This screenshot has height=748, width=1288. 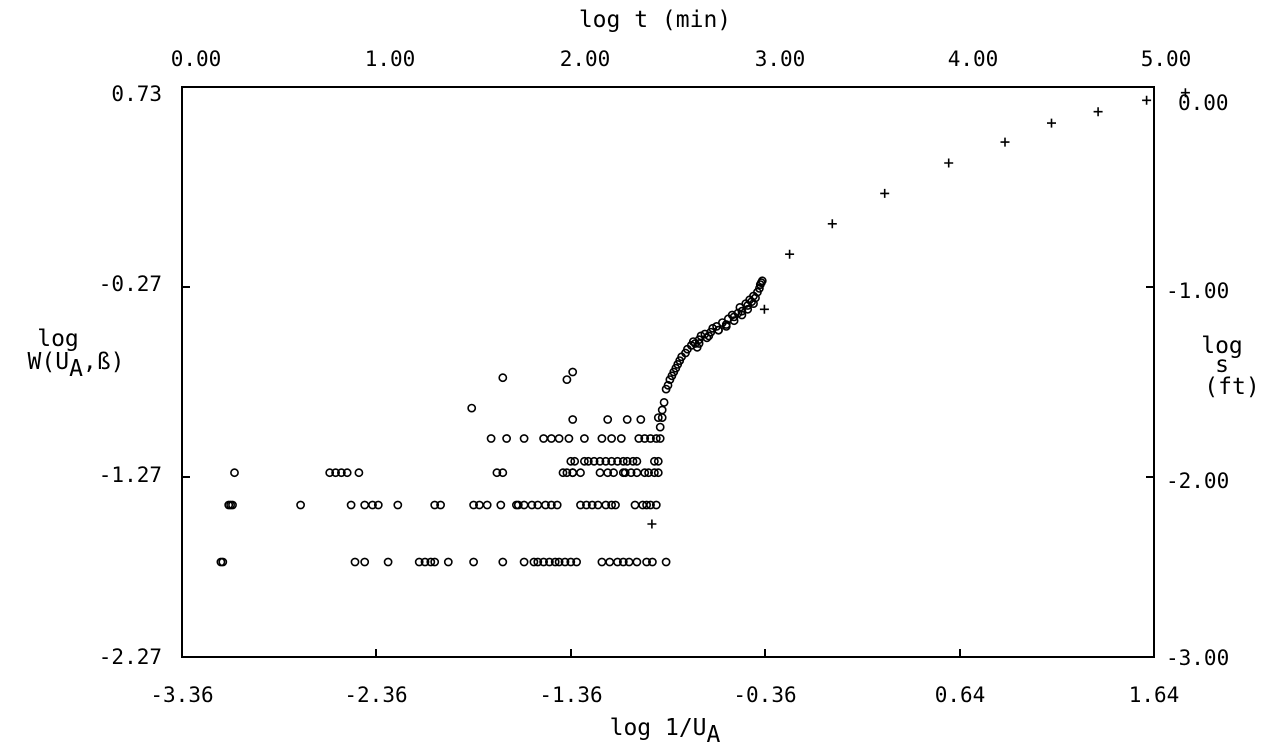 I want to click on x-top-tick-label: 2.00, so click(x=585, y=59).